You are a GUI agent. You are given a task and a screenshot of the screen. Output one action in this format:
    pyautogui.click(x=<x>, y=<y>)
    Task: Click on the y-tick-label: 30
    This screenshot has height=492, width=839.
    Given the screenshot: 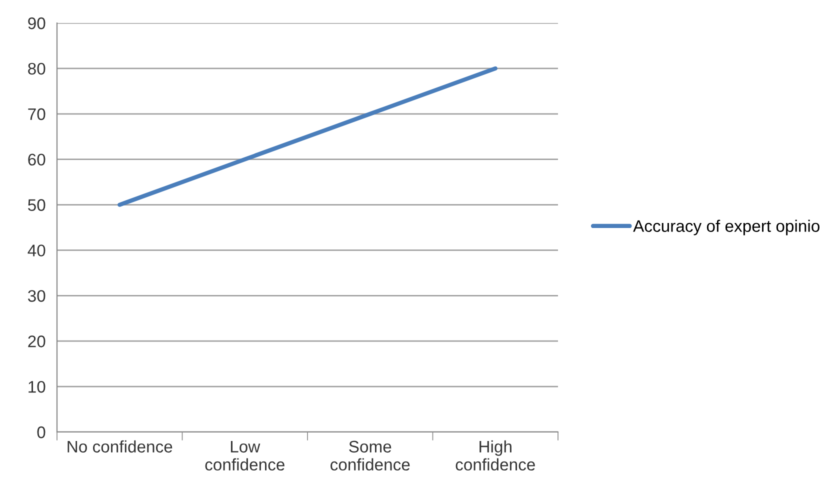 What is the action you would take?
    pyautogui.click(x=37, y=296)
    